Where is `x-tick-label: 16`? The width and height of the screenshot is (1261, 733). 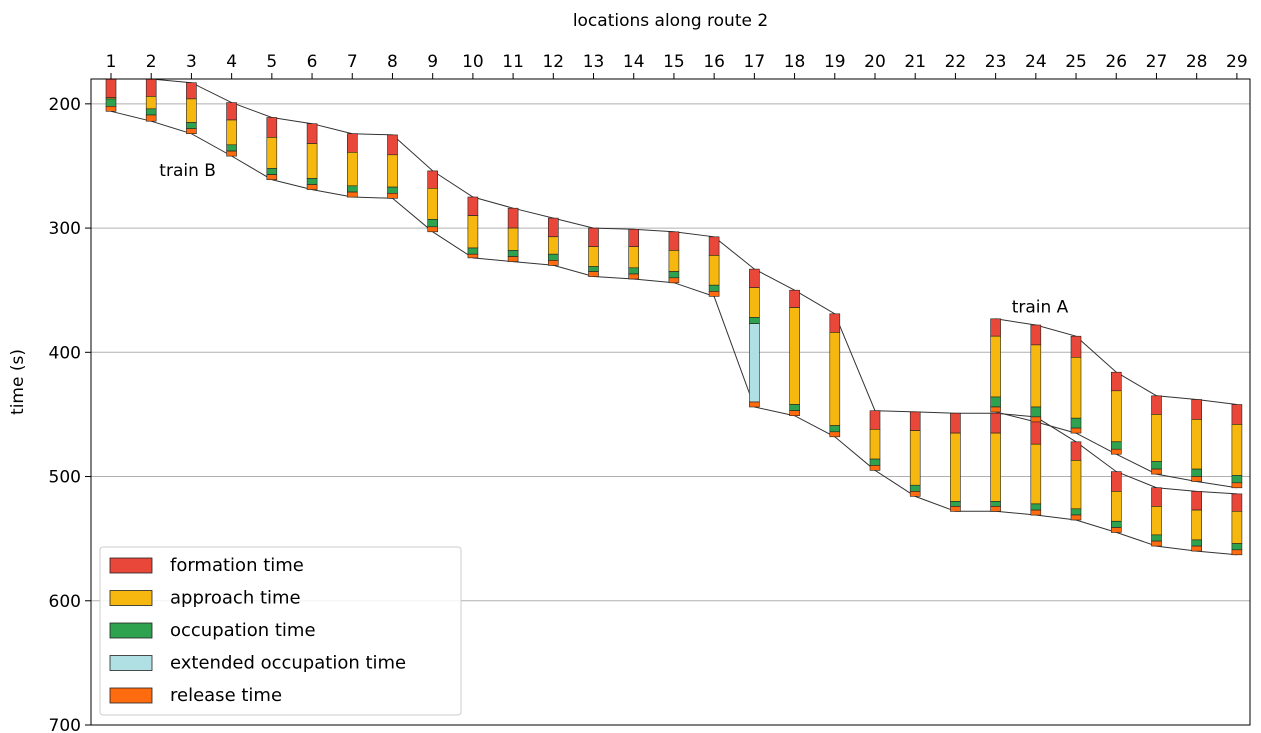
x-tick-label: 16 is located at coordinates (714, 62).